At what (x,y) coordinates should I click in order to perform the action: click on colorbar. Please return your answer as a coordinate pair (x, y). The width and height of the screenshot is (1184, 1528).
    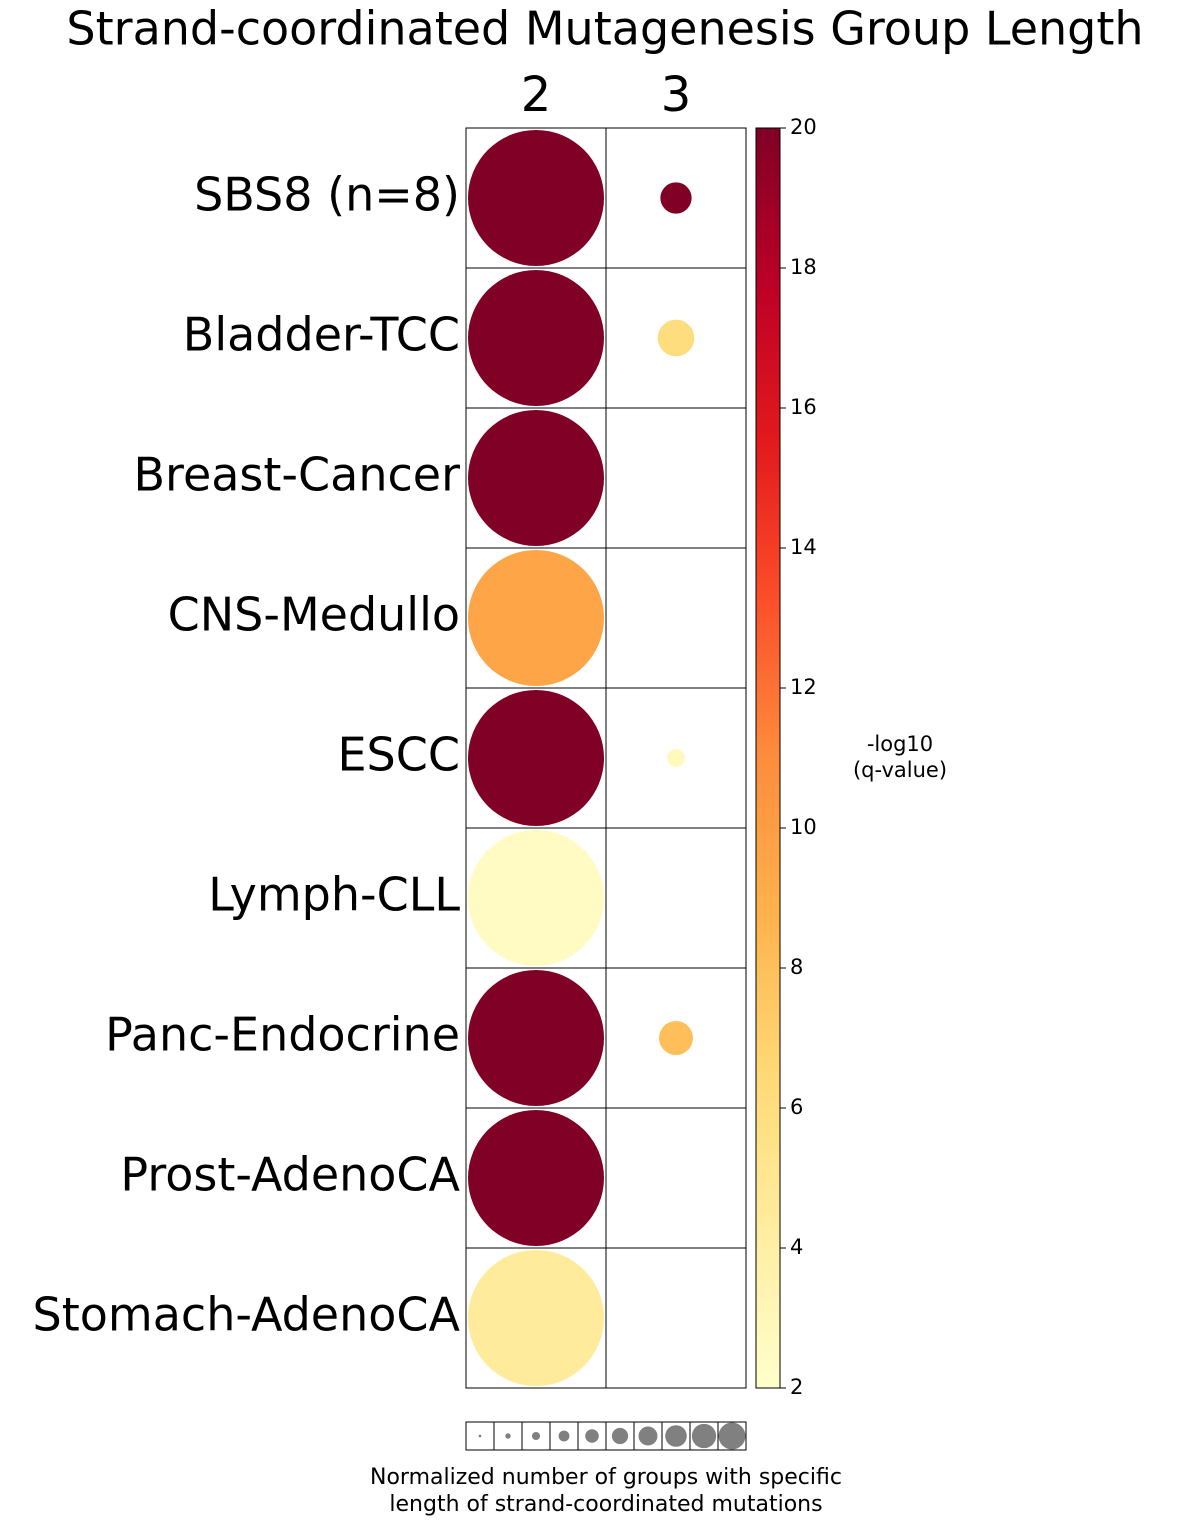
    Looking at the image, I should click on (768, 758).